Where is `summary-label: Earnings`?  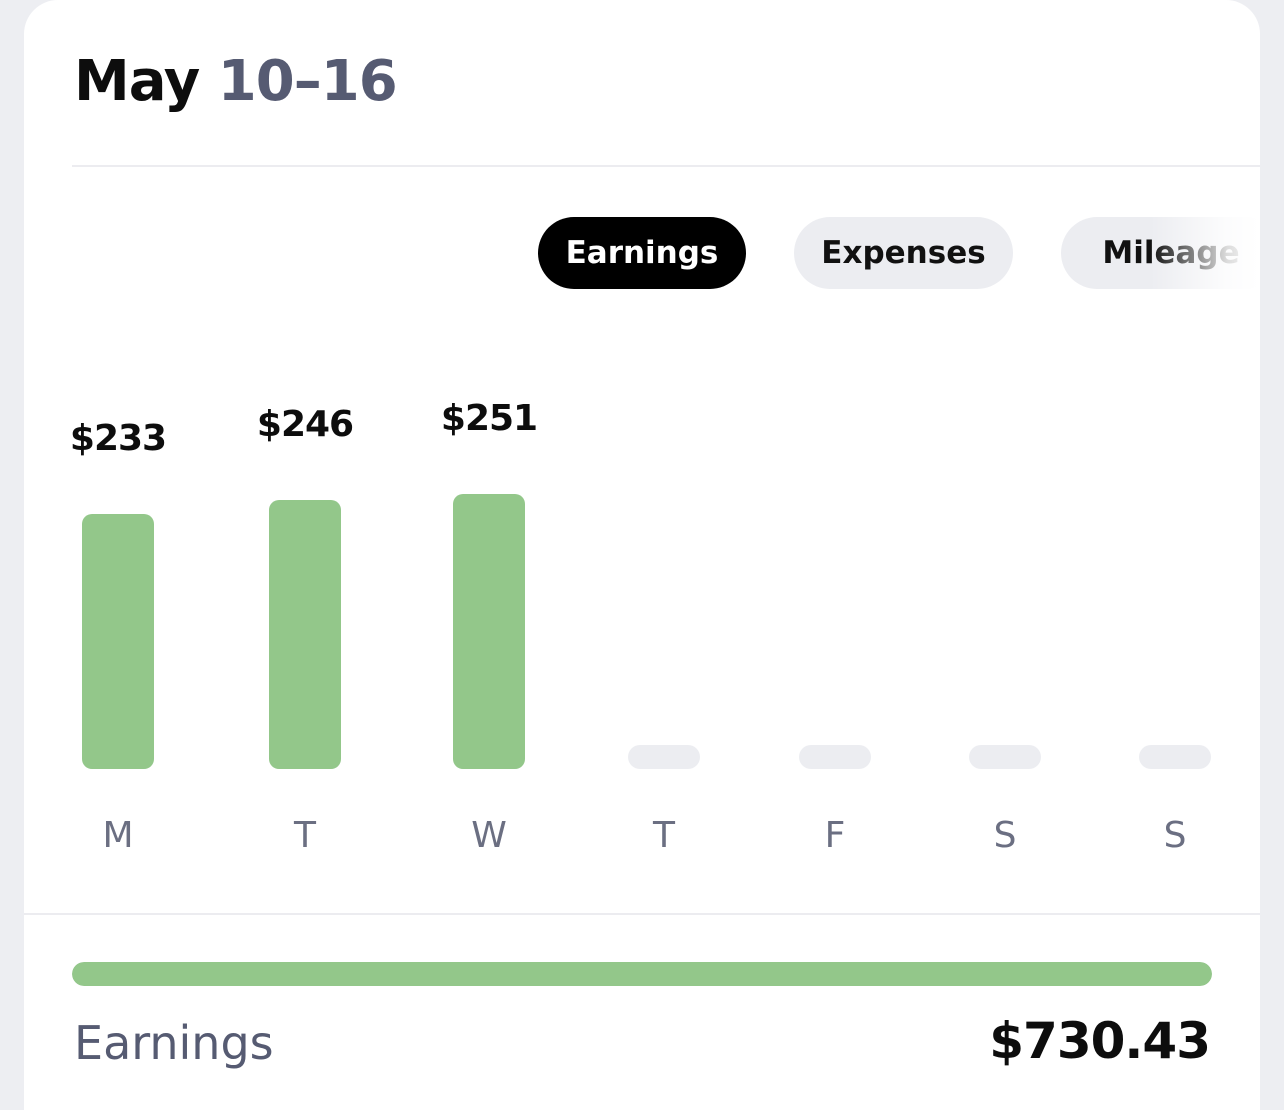
summary-label: Earnings is located at coordinates (174, 1043).